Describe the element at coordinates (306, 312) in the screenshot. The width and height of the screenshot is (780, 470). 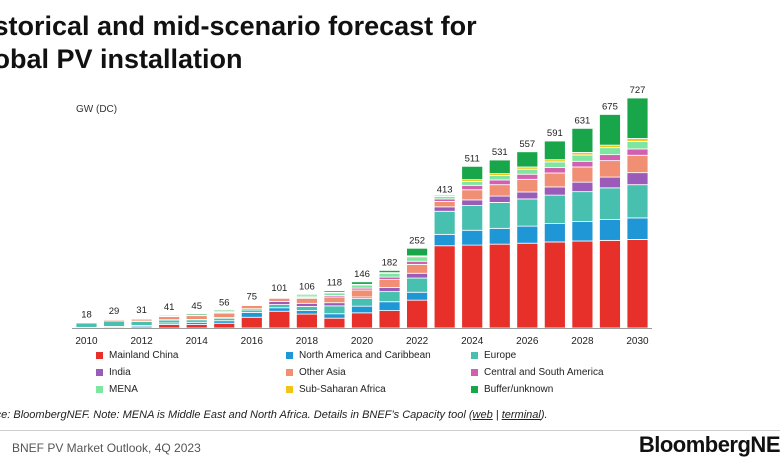
I see `bar-segment-north-america-and-caribbean-2018` at that location.